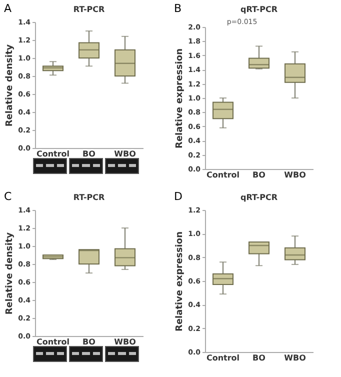 The height and width of the screenshot is (377, 341). Describe the element at coordinates (178, 8) in the screenshot. I see `text: B` at that location.